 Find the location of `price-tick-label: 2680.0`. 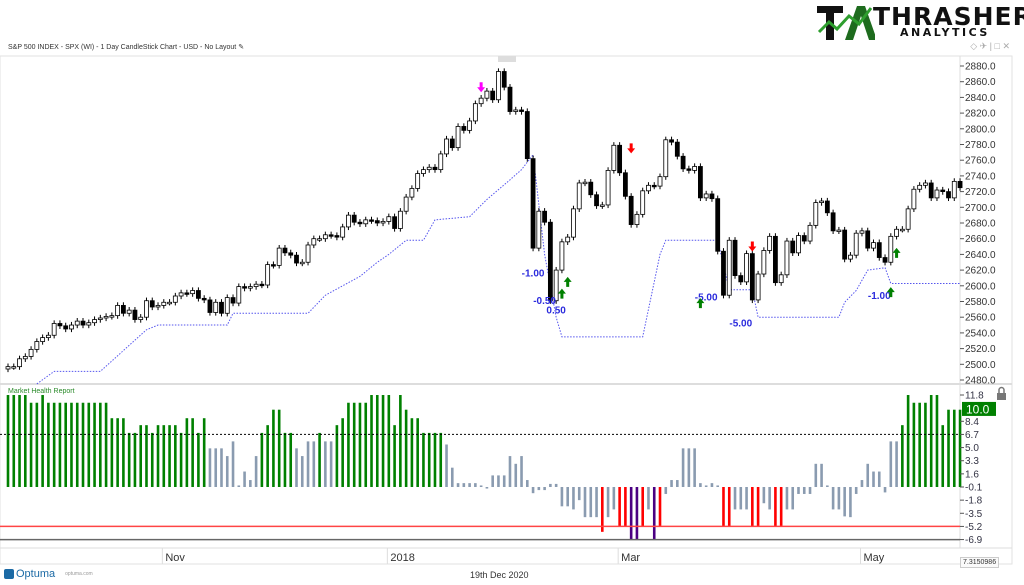

price-tick-label: 2680.0 is located at coordinates (980, 224).